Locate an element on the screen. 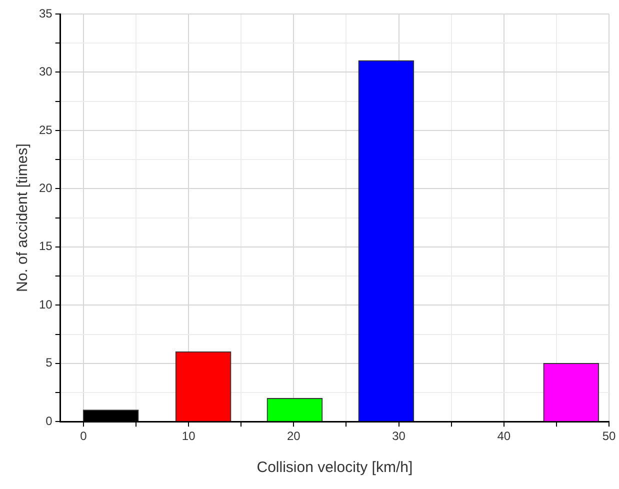  x-tick-label: 10 is located at coordinates (189, 436).